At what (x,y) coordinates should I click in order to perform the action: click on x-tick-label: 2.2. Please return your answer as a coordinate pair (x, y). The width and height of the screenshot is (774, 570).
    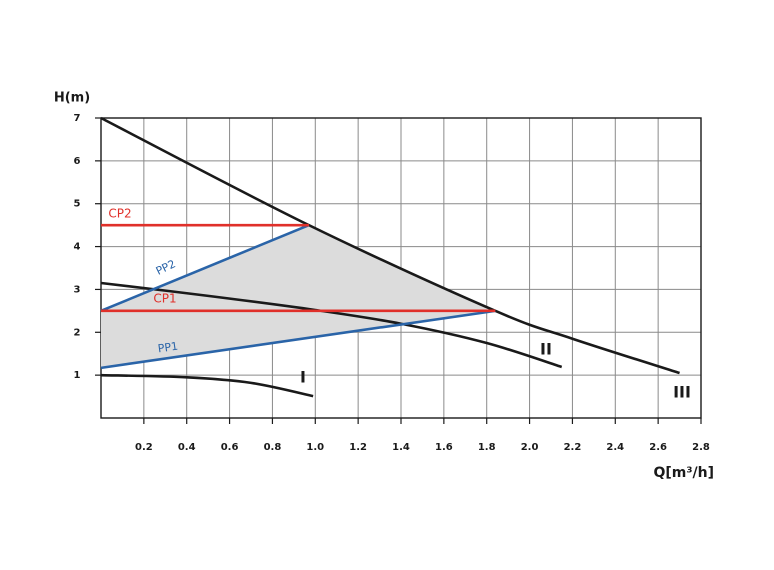
    Looking at the image, I should click on (573, 447).